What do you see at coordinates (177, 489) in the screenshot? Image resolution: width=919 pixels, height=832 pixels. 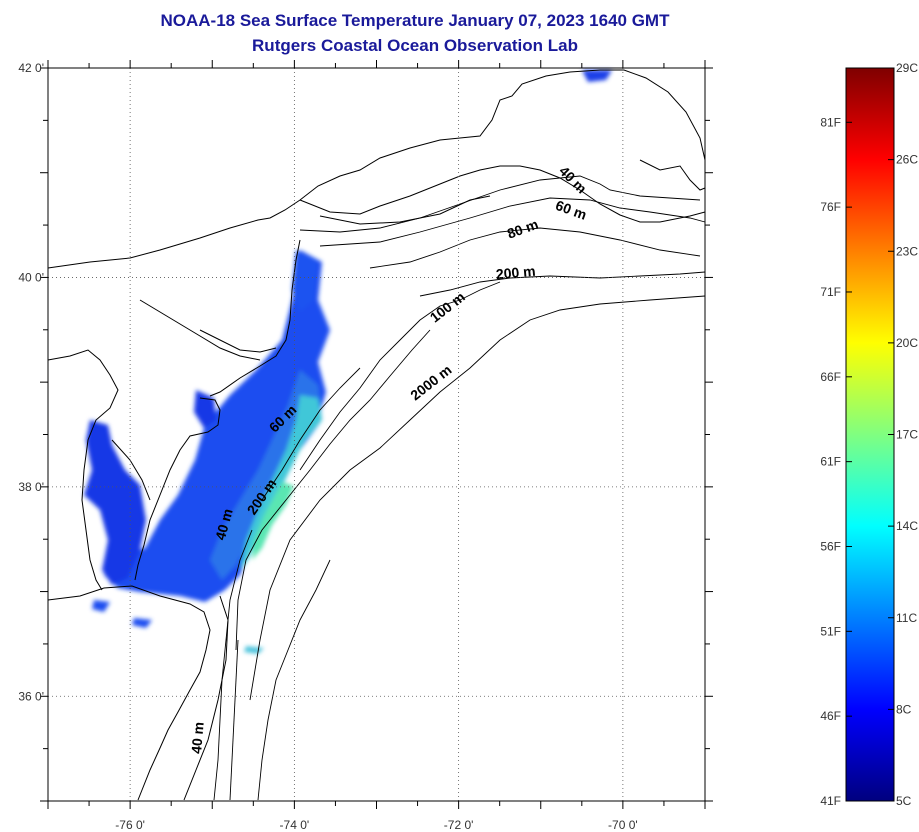 I see `coastline-delmarva` at bounding box center [177, 489].